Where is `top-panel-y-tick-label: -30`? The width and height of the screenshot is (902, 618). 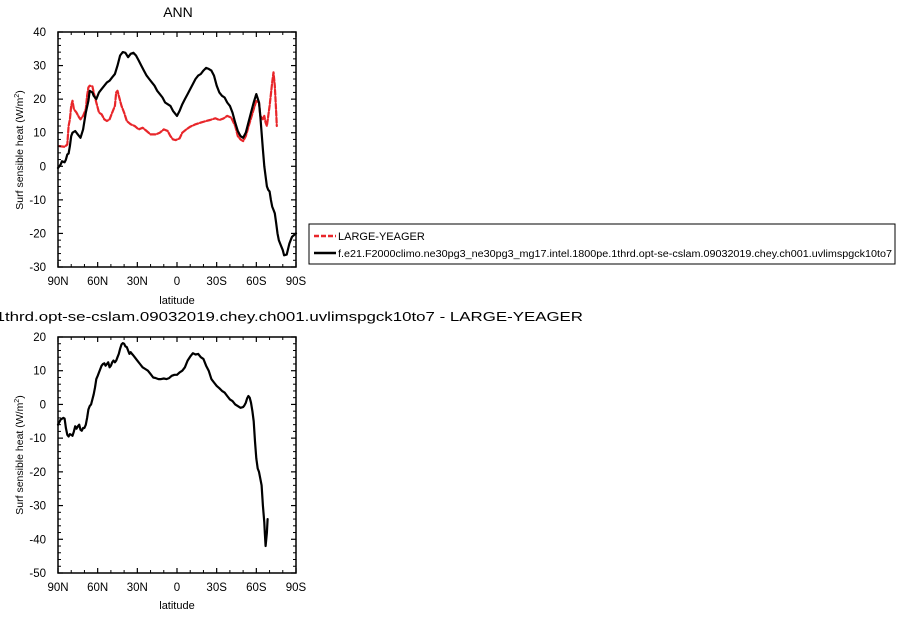 top-panel-y-tick-label: -30 is located at coordinates (37, 268).